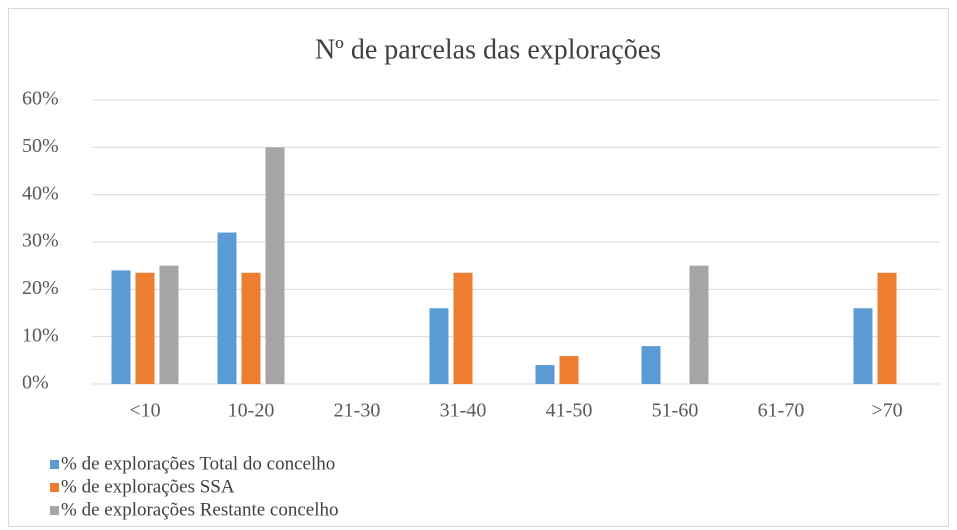 This screenshot has width=957, height=530. I want to click on y-tick-label: 0%, so click(35, 383).